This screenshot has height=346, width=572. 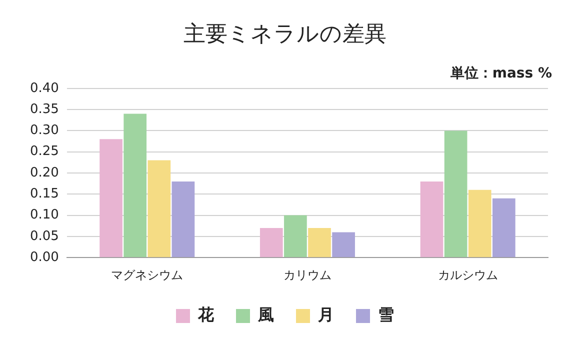 I want to click on legend-label: 月, so click(x=325, y=314).